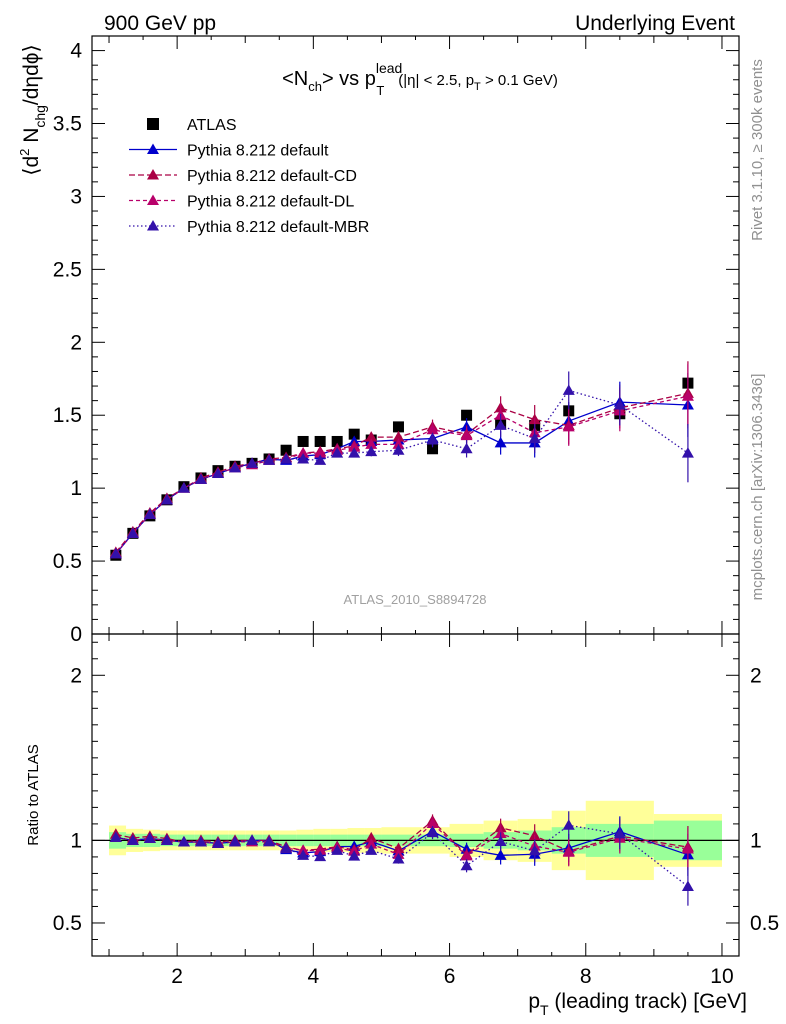  I want to click on legend-marker-atlas, so click(153, 124).